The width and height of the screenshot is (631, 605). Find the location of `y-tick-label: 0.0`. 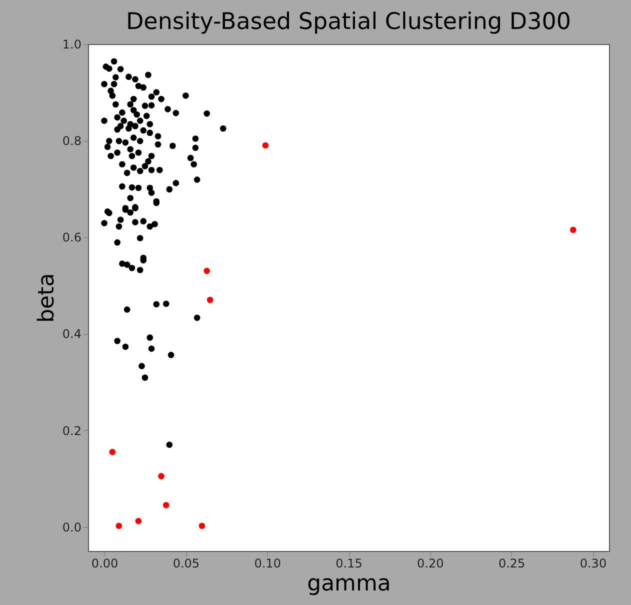

y-tick-label: 0.0 is located at coordinates (72, 527).